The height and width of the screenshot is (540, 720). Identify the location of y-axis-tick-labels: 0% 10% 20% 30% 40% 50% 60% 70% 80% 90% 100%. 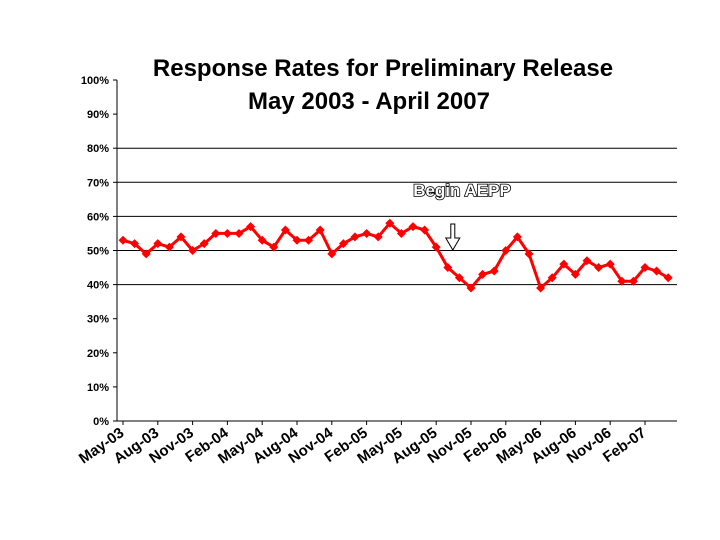
(95, 251).